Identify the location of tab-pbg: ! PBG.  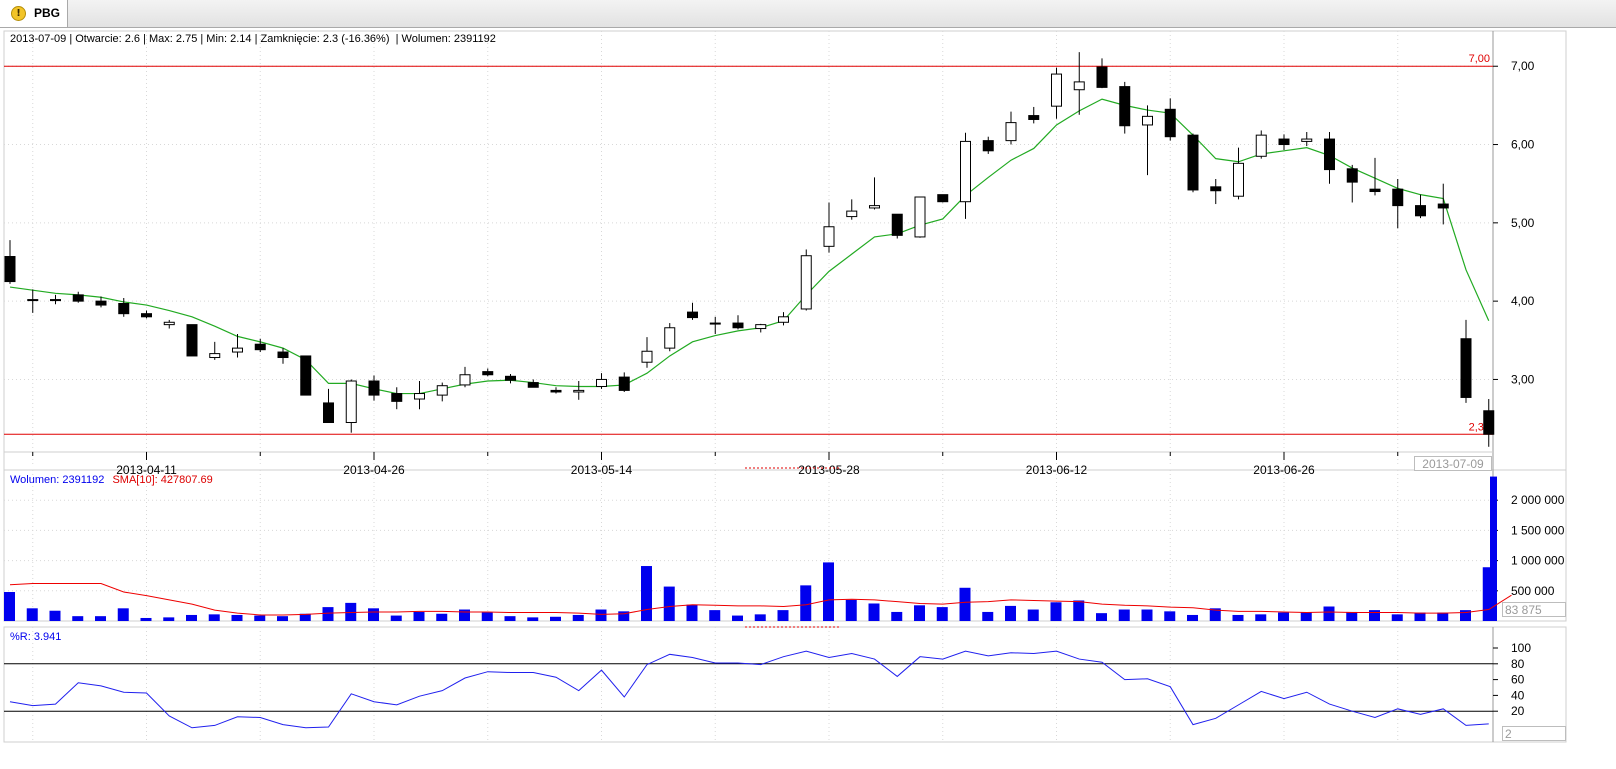
(34, 13).